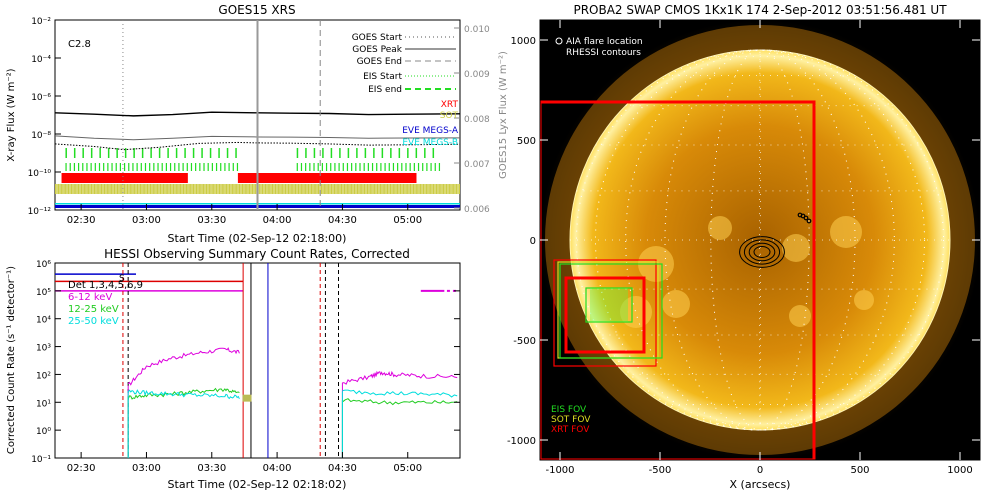 The height and width of the screenshot is (500, 1000). I want to click on goes-y2-tick-label: 0.006, so click(477, 210).